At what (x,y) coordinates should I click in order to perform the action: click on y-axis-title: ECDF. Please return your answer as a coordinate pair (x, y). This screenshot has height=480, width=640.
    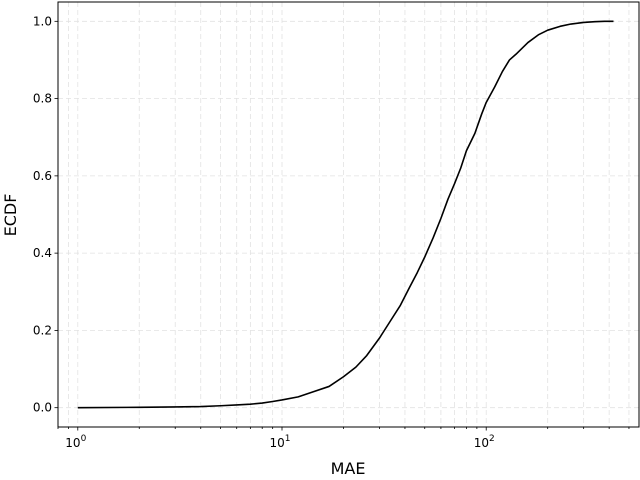
    Looking at the image, I should click on (10, 215).